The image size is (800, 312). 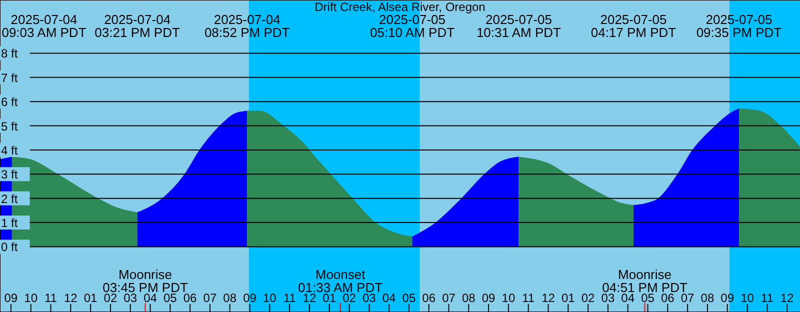 What do you see at coordinates (9, 126) in the screenshot?
I see `y-tick-label: 5 ft` at bounding box center [9, 126].